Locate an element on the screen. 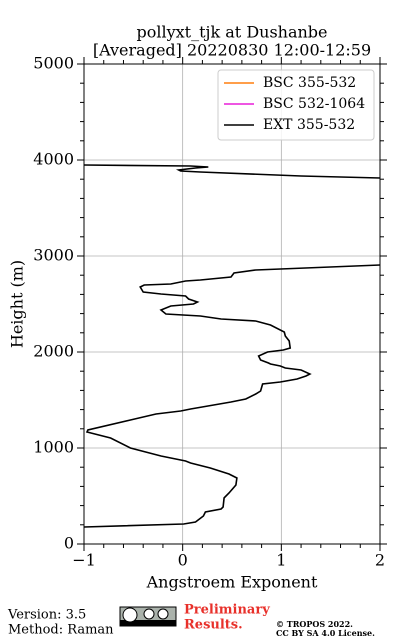 Image resolution: width=400 pixels, height=644 pixels. chart-subtitle: [Averaged] 20220830 12:00-12:59 is located at coordinates (232, 50).